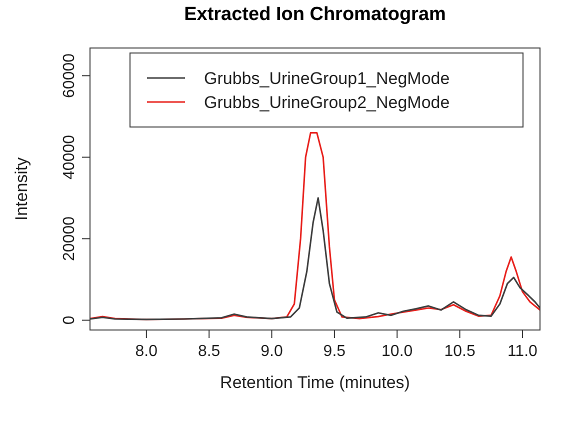  I want to click on x-axis-title: Retention Time (minutes), so click(315, 382).